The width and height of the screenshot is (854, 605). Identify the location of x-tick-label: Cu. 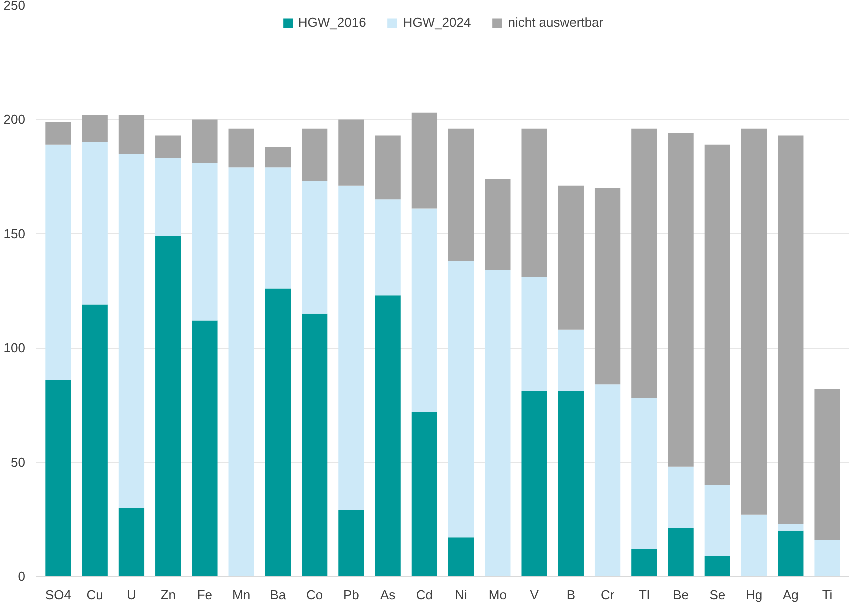
(95, 595).